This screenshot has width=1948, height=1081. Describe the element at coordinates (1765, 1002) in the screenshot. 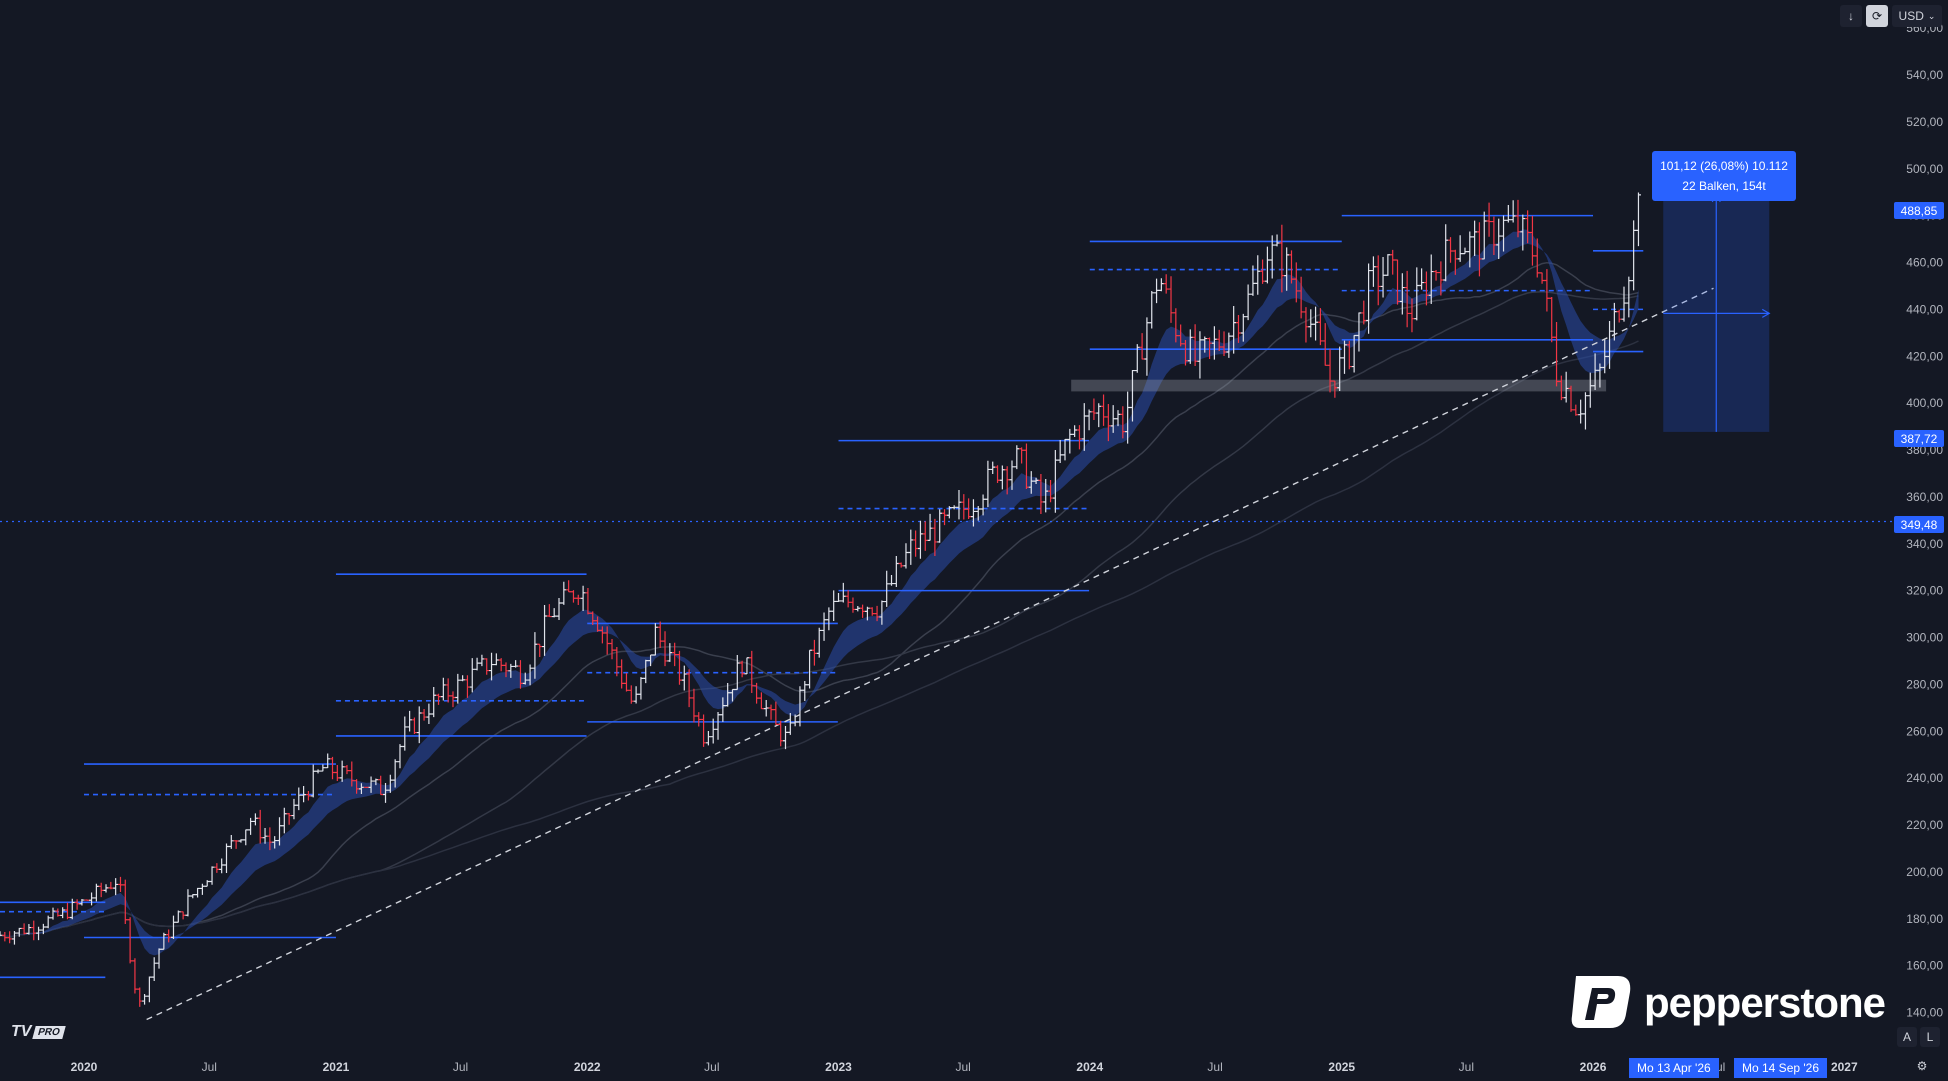

I see `logo-text: pepperstone` at that location.